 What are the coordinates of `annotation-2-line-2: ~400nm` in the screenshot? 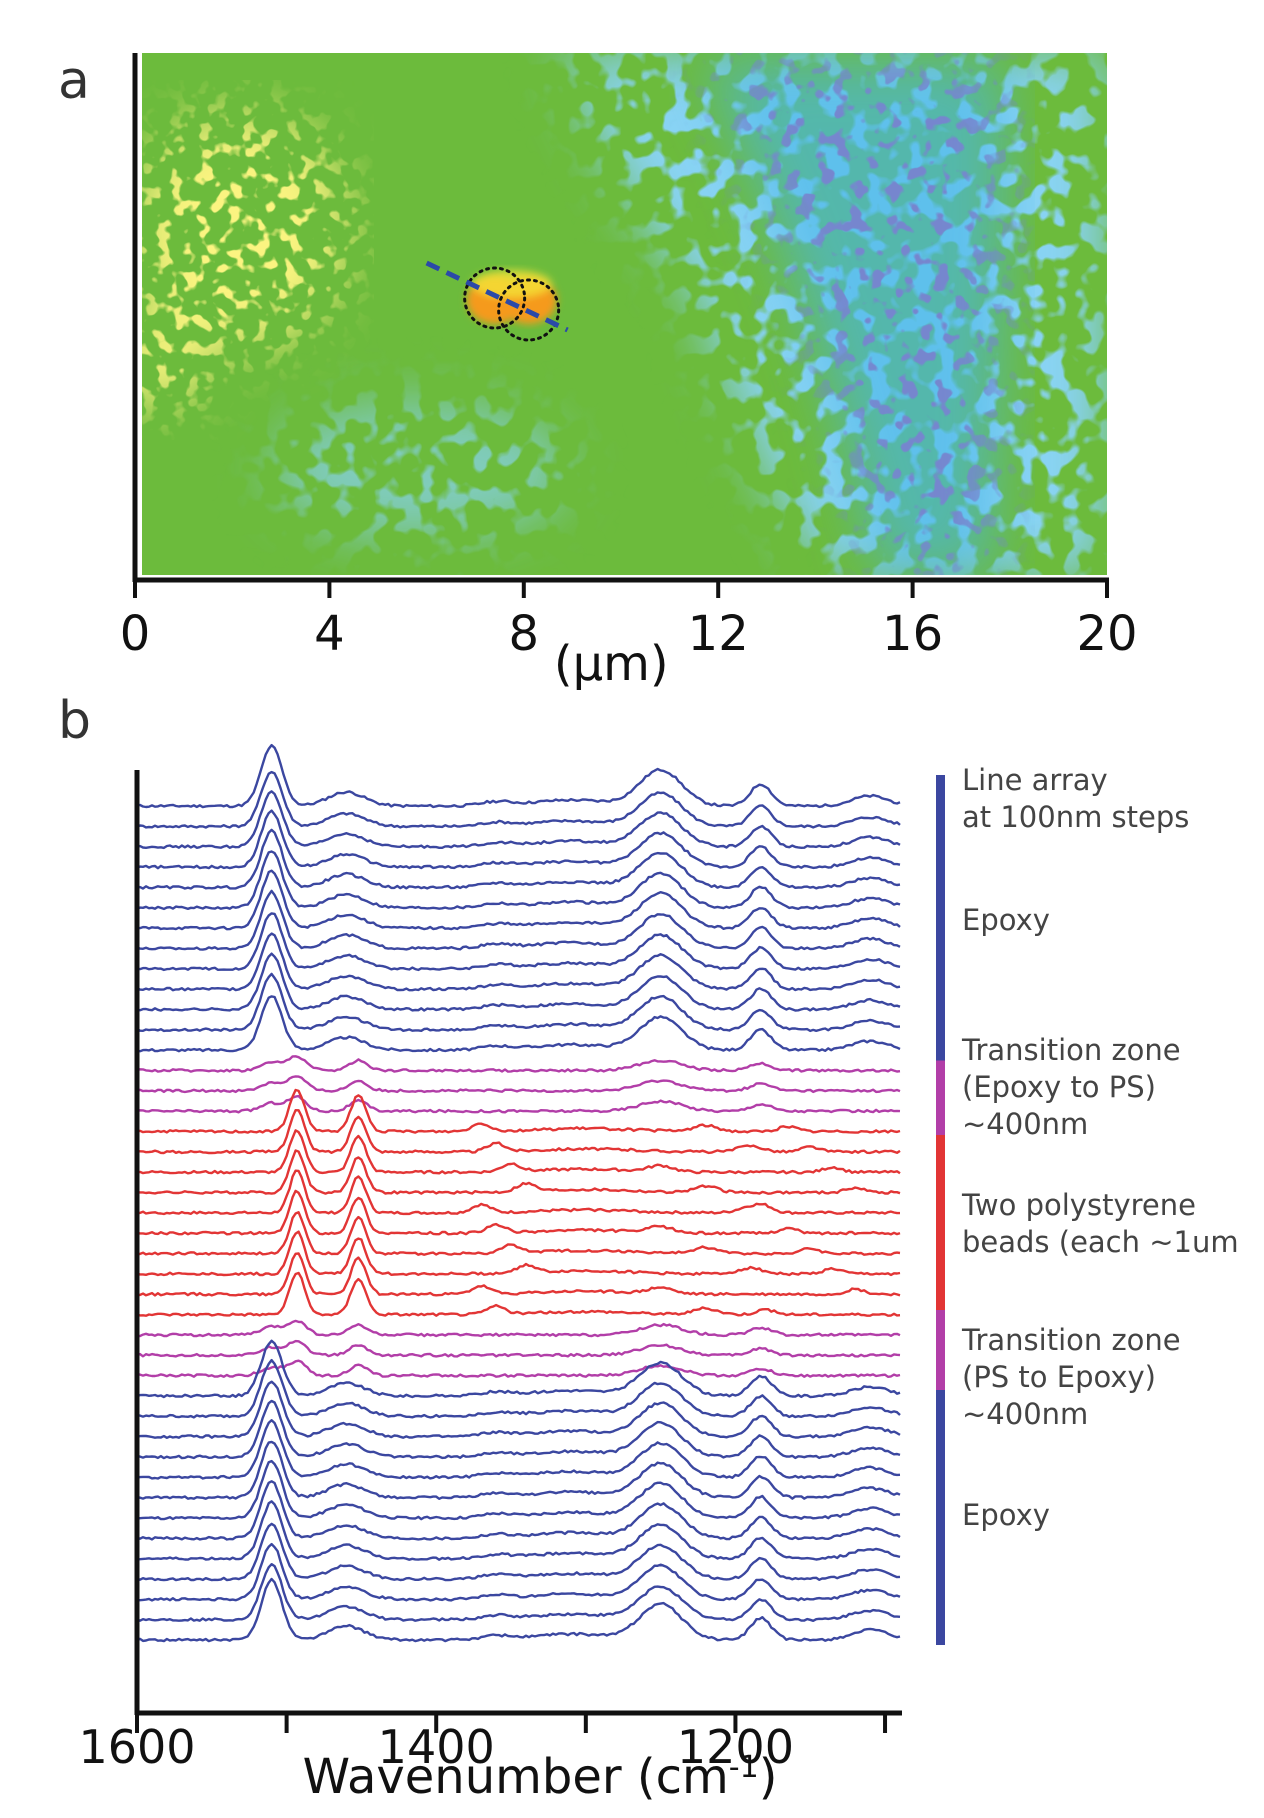 It's located at (1025, 1124).